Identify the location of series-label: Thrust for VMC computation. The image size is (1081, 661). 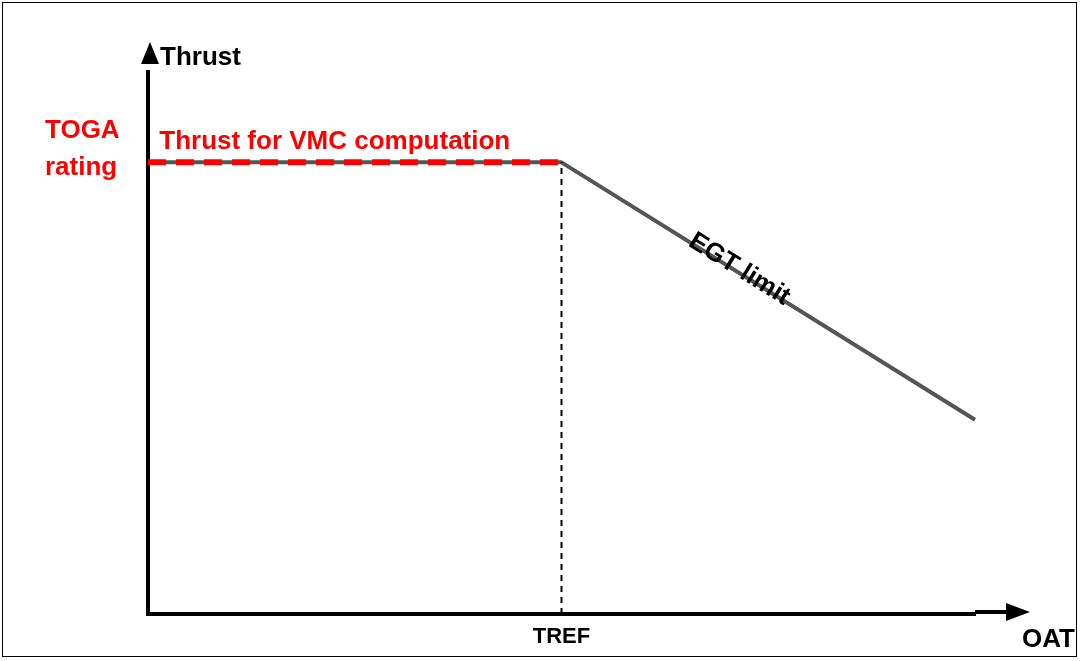
(335, 139).